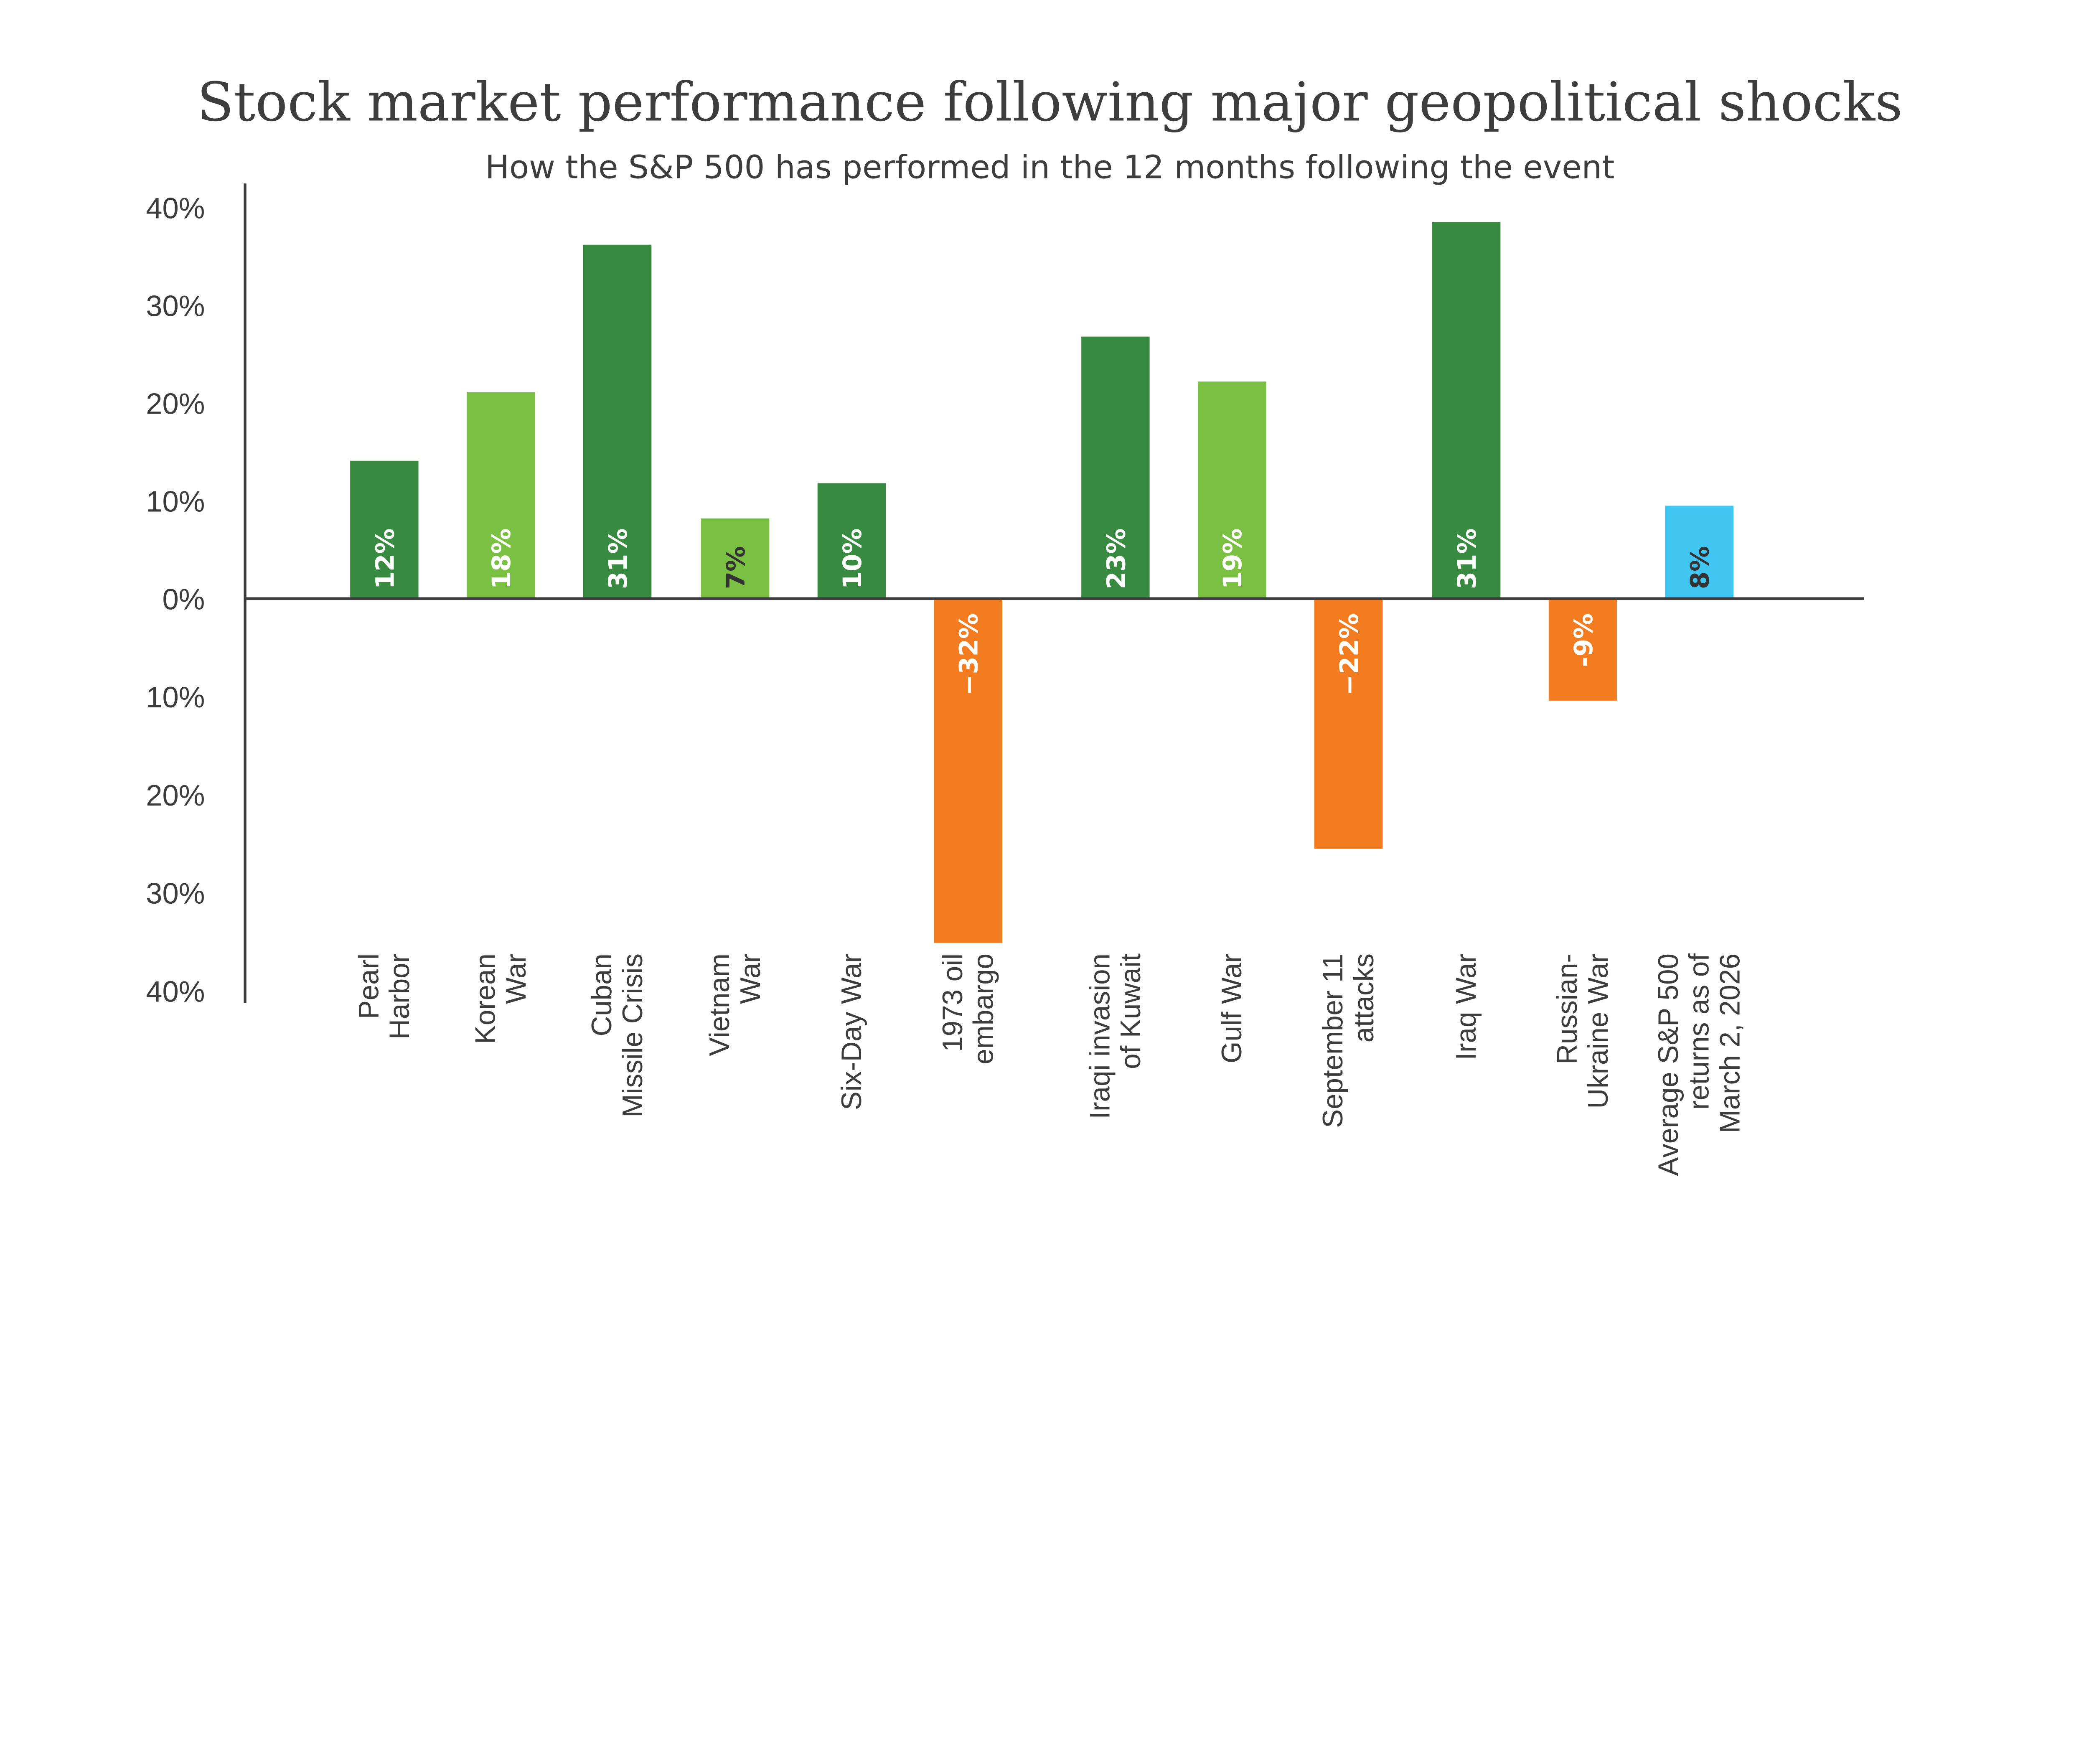  I want to click on data-label: −22%, so click(1349, 654).